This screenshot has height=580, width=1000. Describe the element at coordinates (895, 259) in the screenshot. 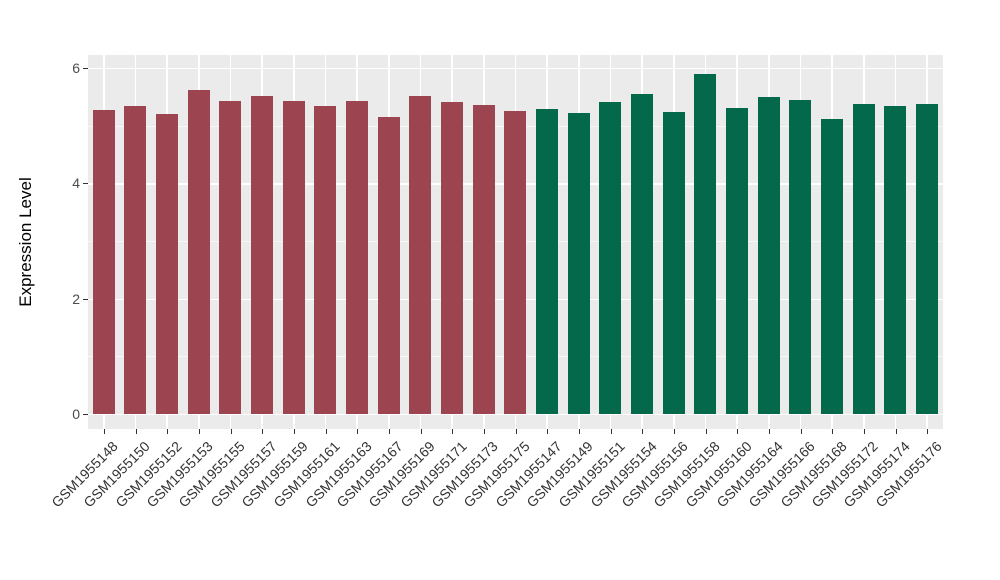

I see `bar-GSM1955174` at that location.